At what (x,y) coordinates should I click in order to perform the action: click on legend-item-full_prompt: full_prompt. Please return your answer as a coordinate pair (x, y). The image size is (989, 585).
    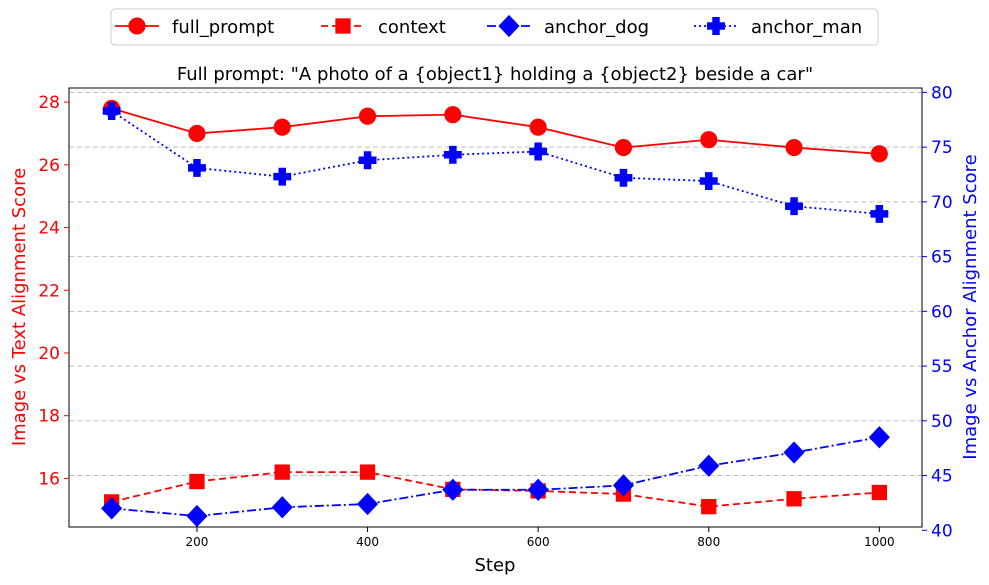
    Looking at the image, I should click on (194, 27).